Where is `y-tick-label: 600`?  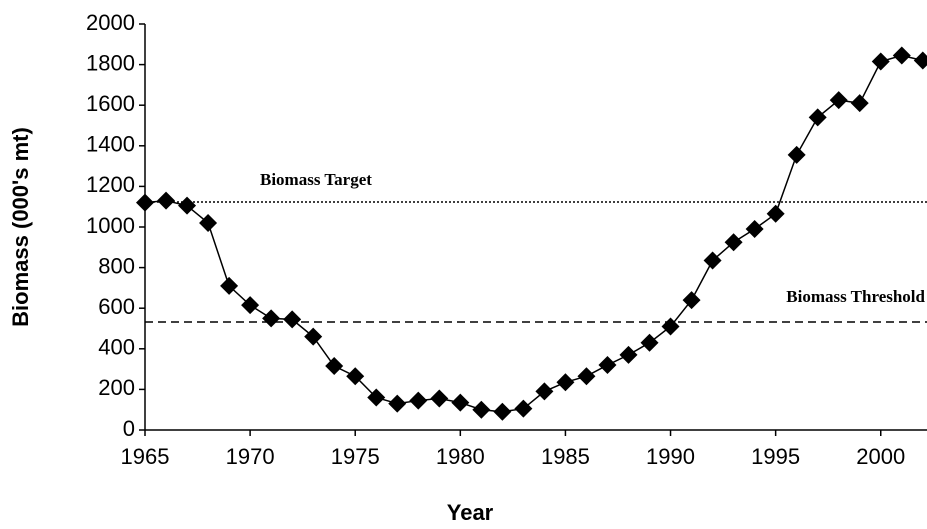 y-tick-label: 600 is located at coordinates (116, 306).